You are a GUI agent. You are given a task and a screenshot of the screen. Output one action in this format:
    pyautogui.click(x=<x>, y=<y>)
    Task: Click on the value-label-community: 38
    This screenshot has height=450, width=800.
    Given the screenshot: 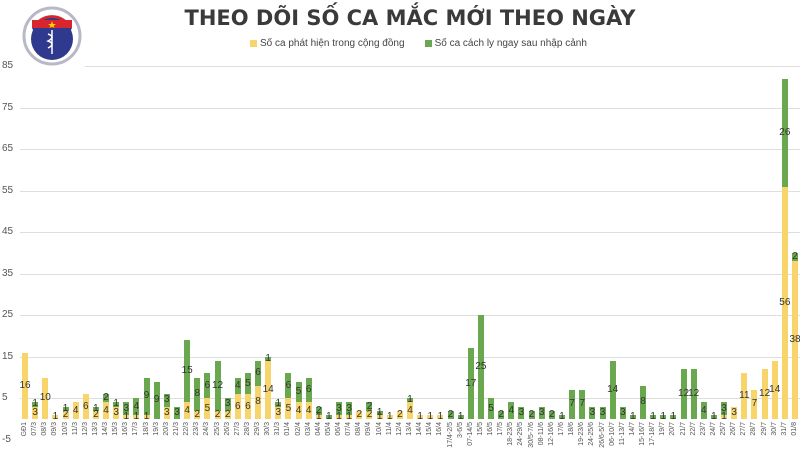 What is the action you would take?
    pyautogui.click(x=794, y=340)
    